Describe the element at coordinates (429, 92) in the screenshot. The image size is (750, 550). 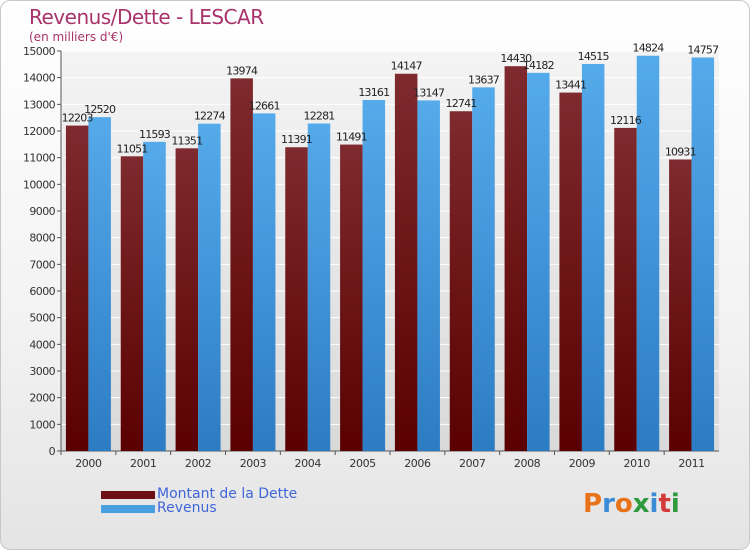
I see `data-label-revenue: 13147` at that location.